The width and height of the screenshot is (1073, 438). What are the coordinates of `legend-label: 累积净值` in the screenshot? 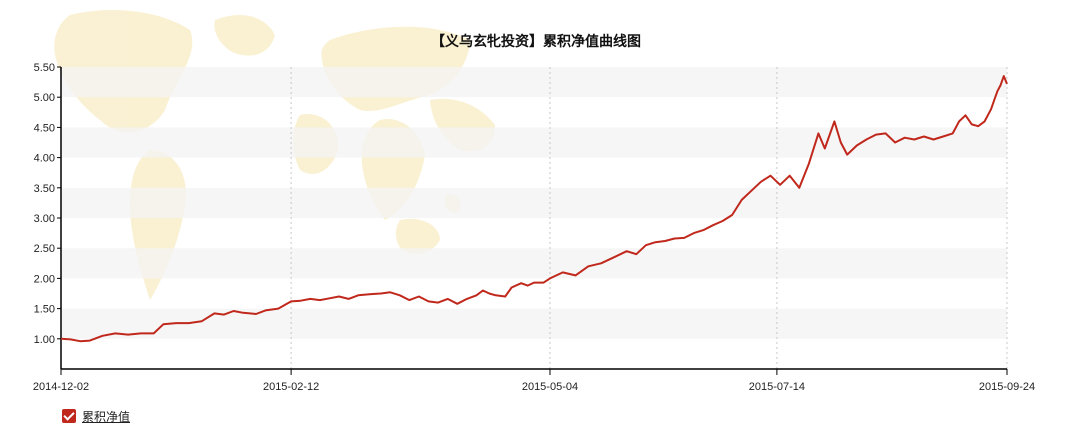 It's located at (106, 416).